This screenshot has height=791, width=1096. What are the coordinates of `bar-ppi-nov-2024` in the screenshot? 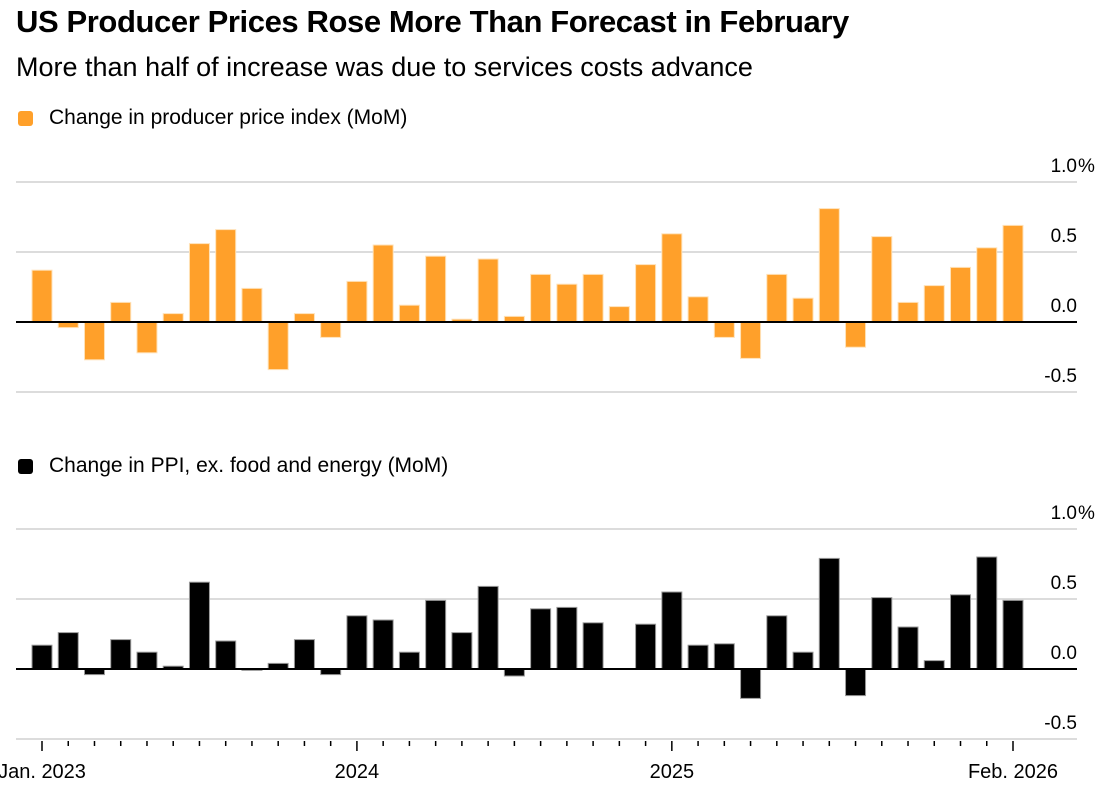 It's located at (619, 314).